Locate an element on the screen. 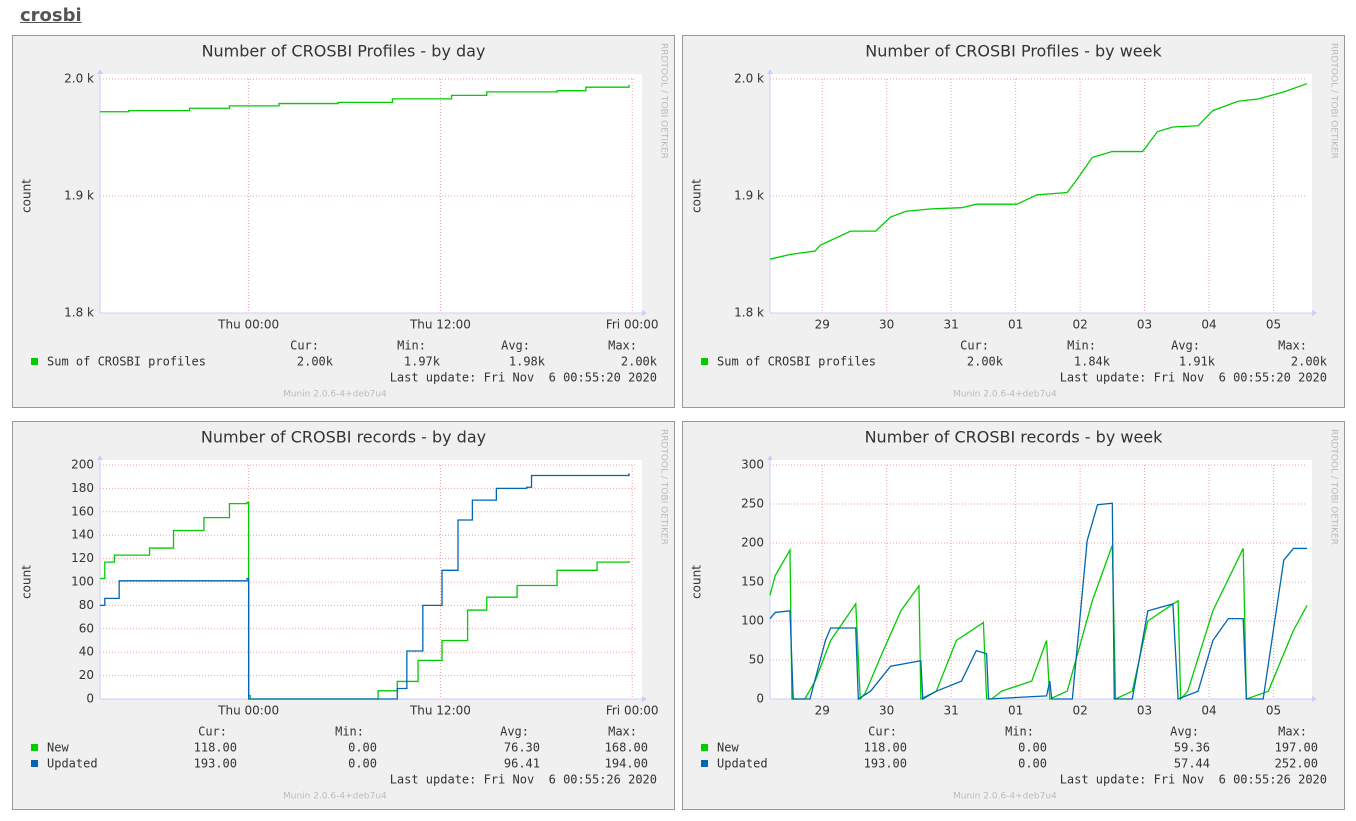 The height and width of the screenshot is (821, 1356). chart-title: Number of CROSBI Profiles - by day is located at coordinates (344, 51).